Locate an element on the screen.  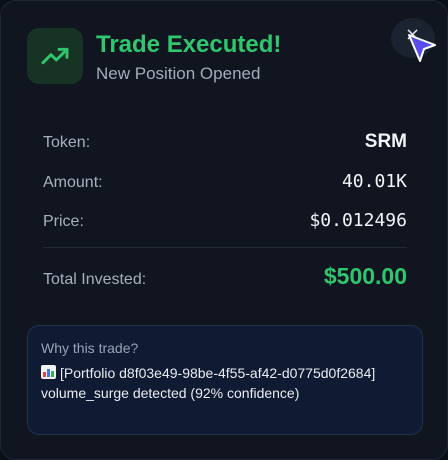
price-row: Price: $0.012496 is located at coordinates (225, 220).